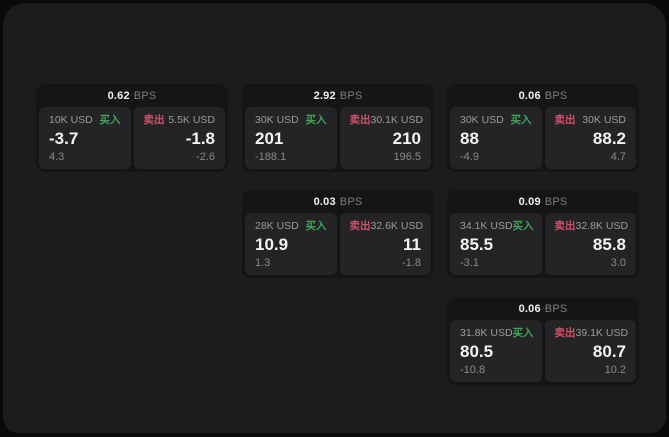 The width and height of the screenshot is (669, 437). Describe the element at coordinates (477, 244) in the screenshot. I see `buy-price: 85.5` at that location.